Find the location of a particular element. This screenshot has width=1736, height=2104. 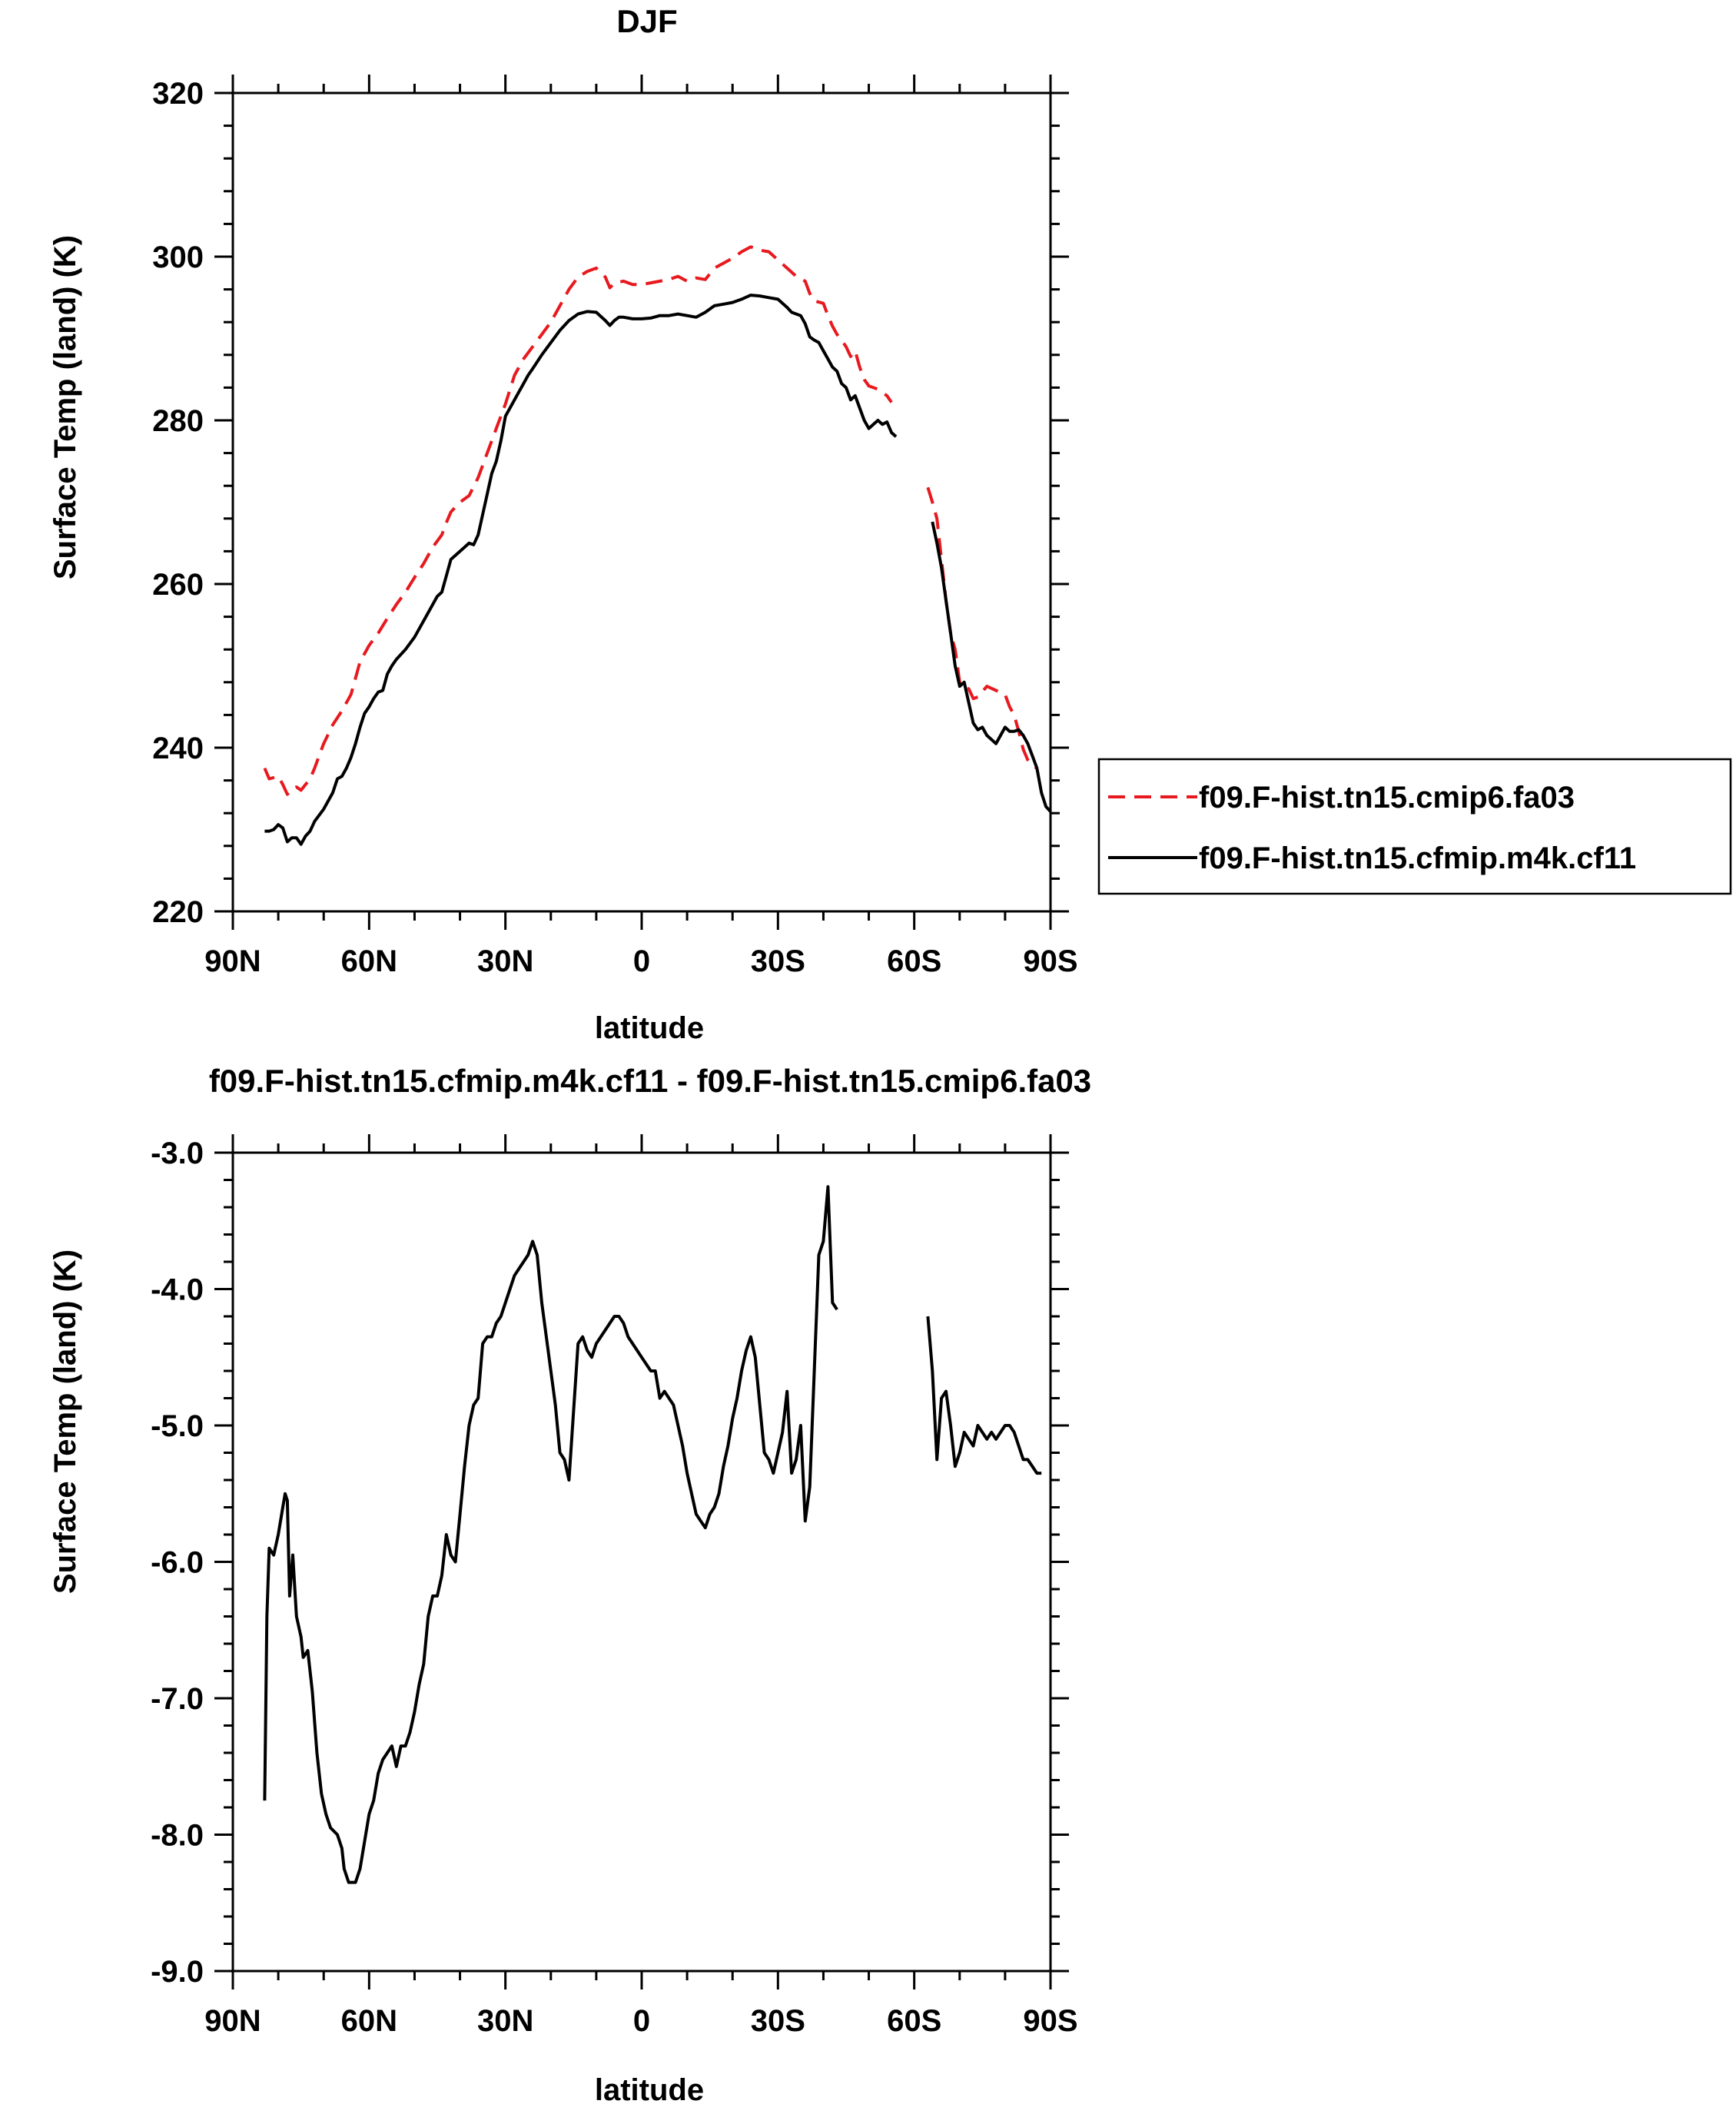

y-tick-label: -3.0 is located at coordinates (178, 1153).